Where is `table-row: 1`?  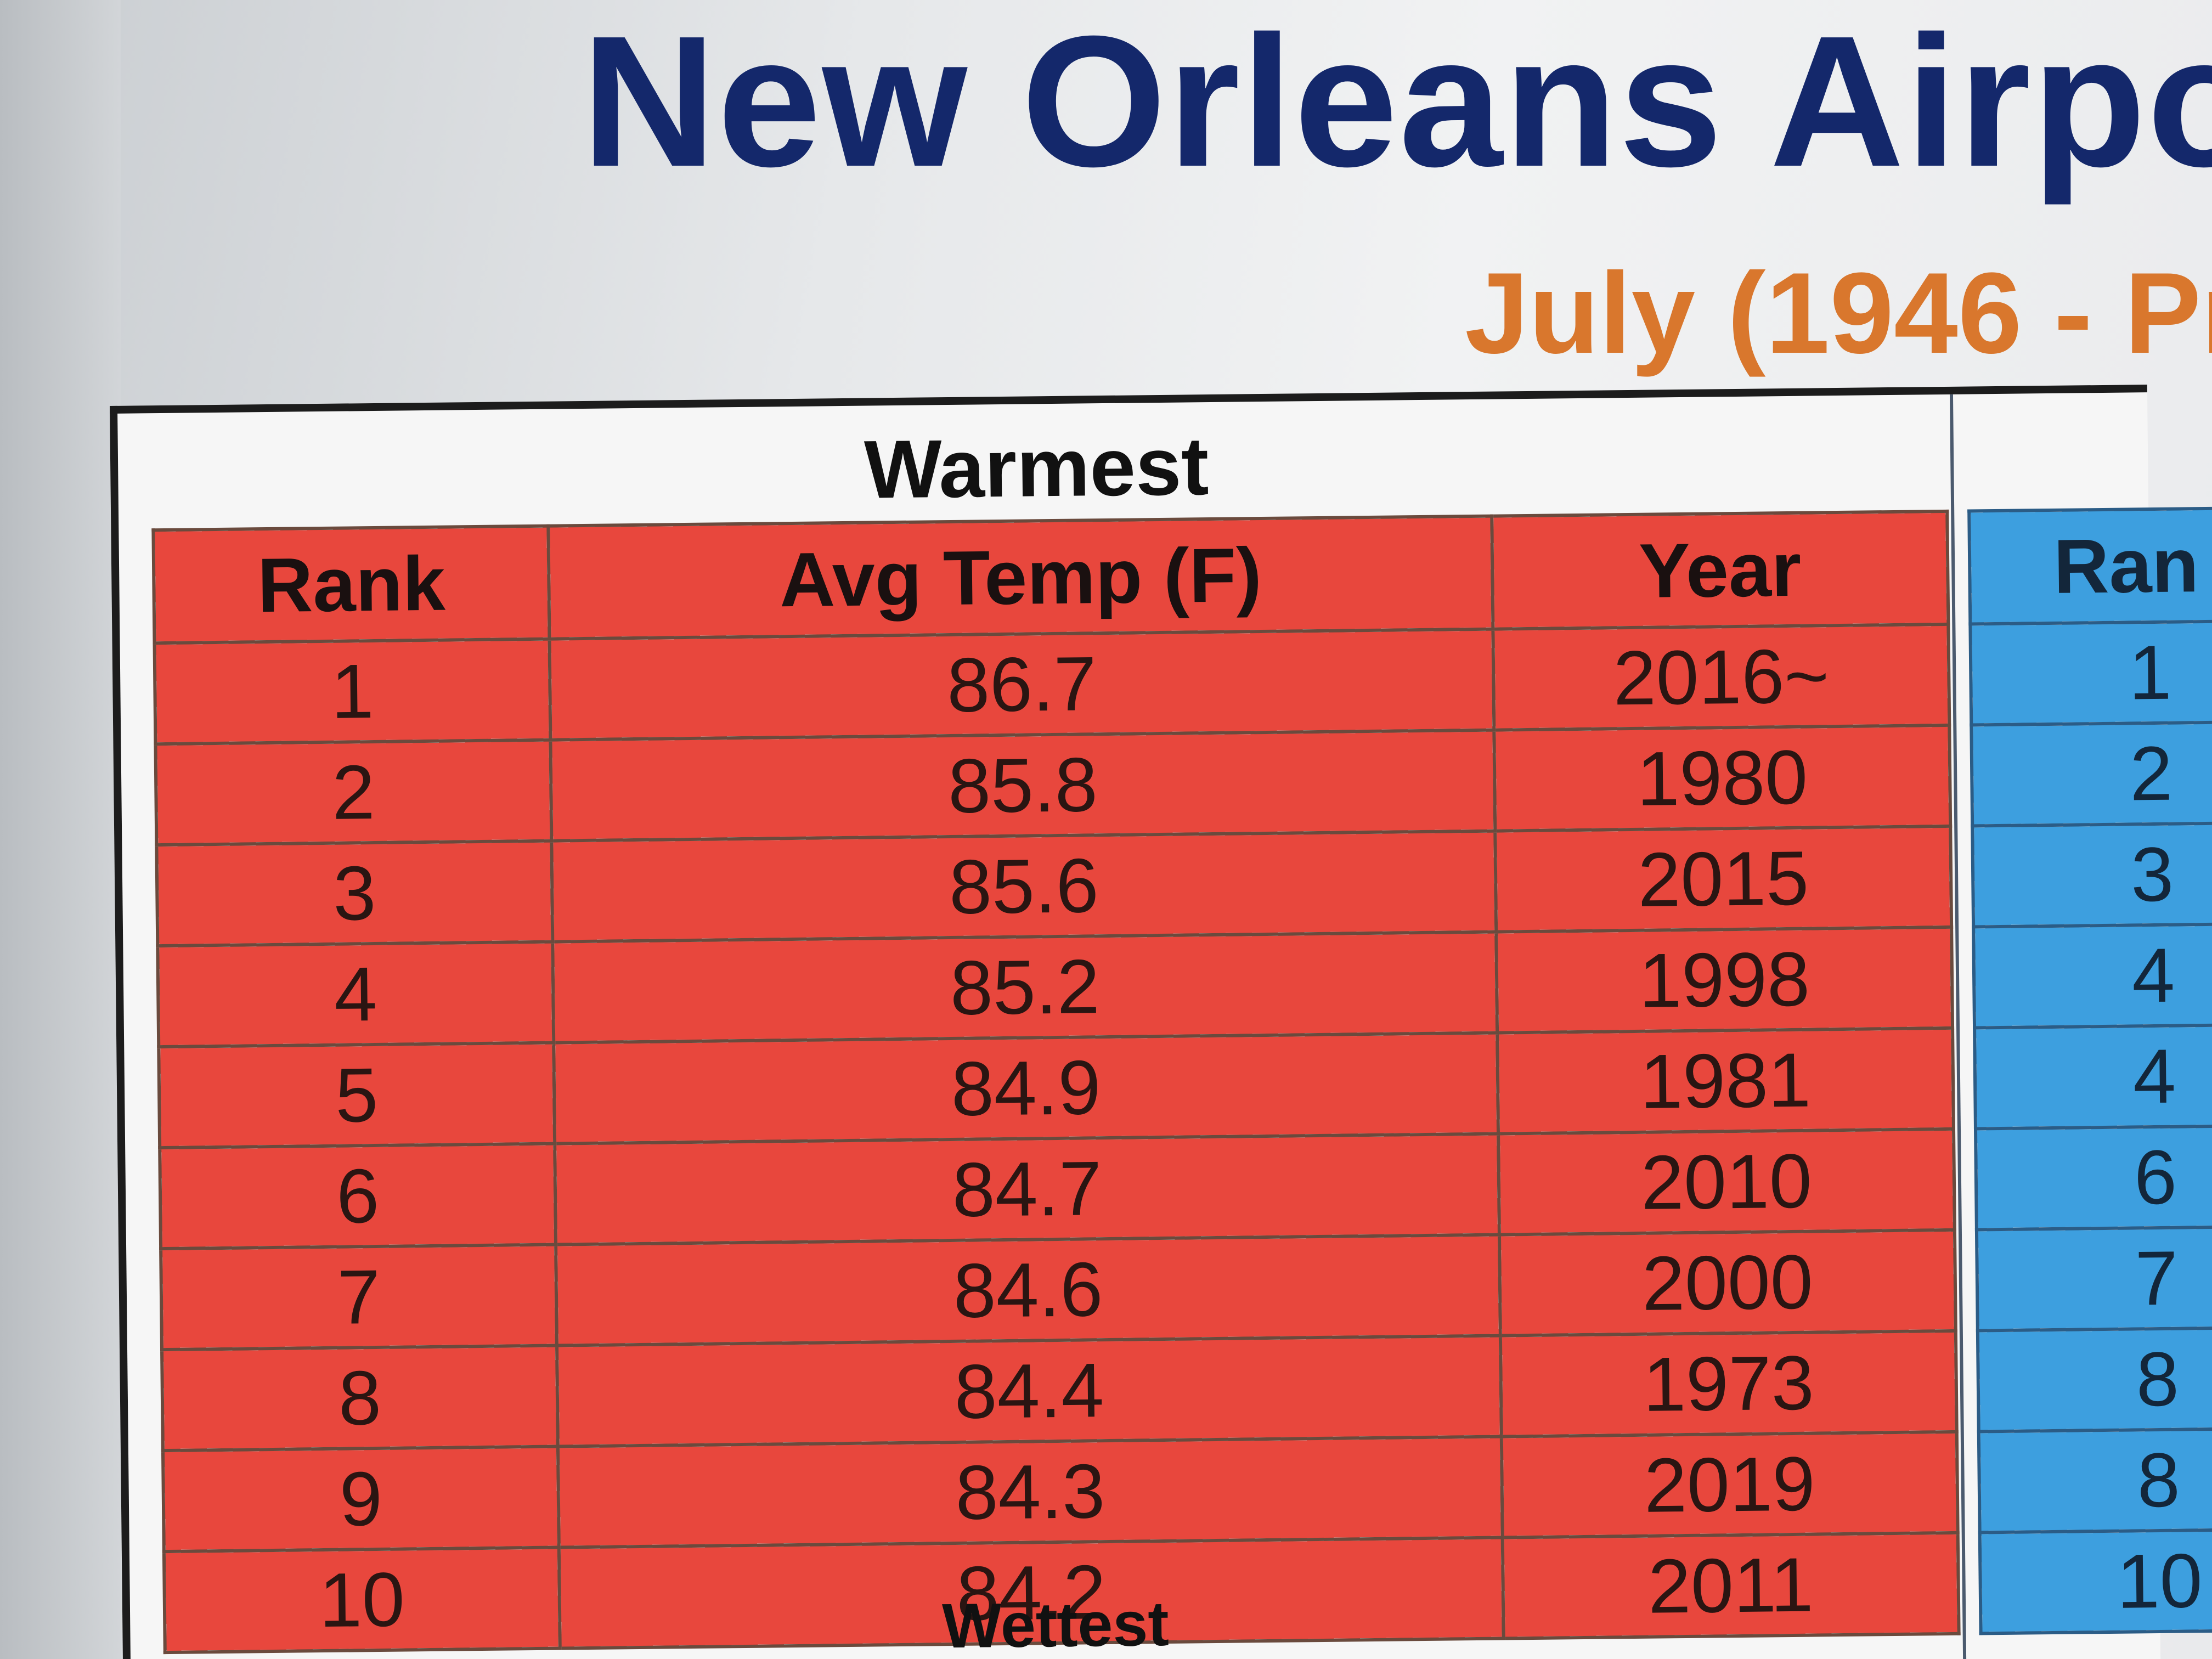 table-row: 1 is located at coordinates (2091, 672).